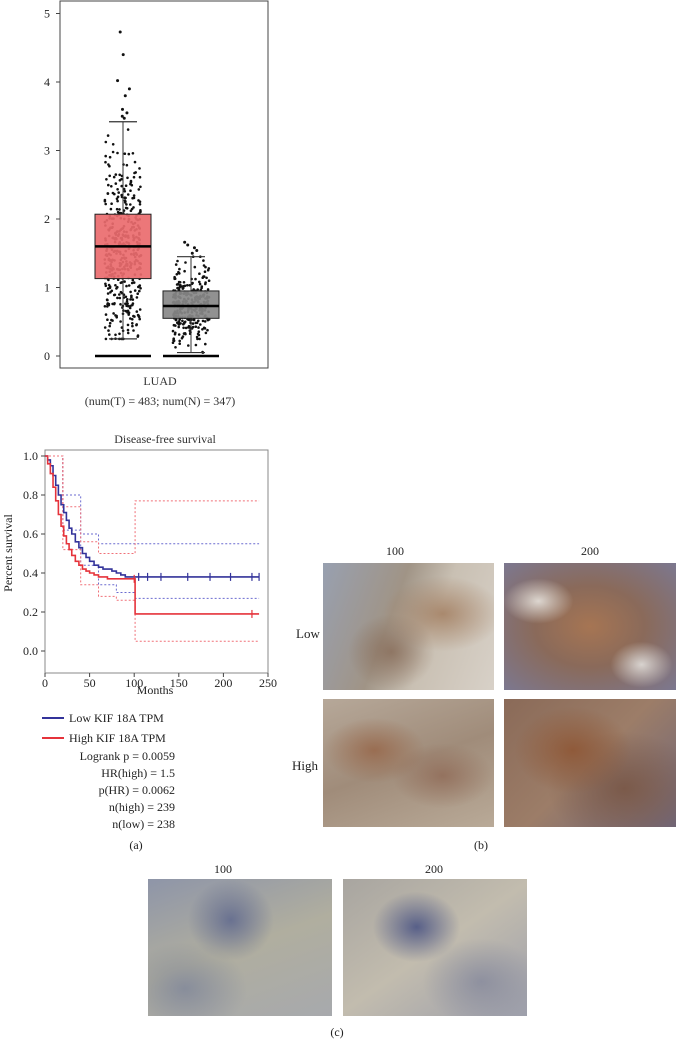 The height and width of the screenshot is (1051, 676). Describe the element at coordinates (8, 553) in the screenshot. I see `survival-ylabel: Percent survival` at that location.